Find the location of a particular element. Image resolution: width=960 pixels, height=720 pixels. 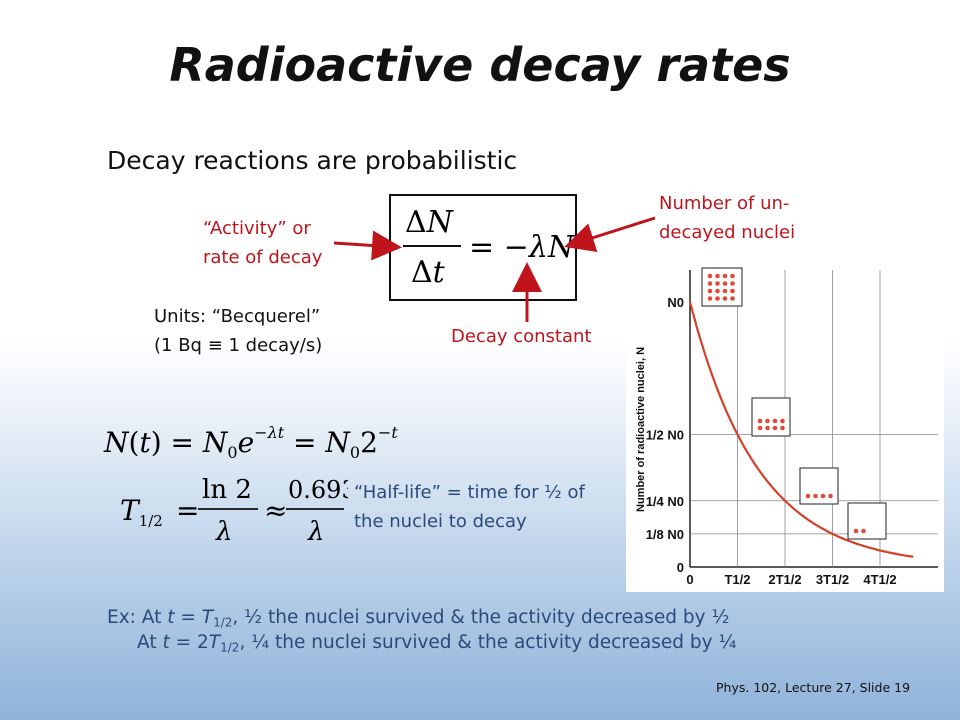

y-tick-label-3: 1/2 N0 is located at coordinates (665, 435).